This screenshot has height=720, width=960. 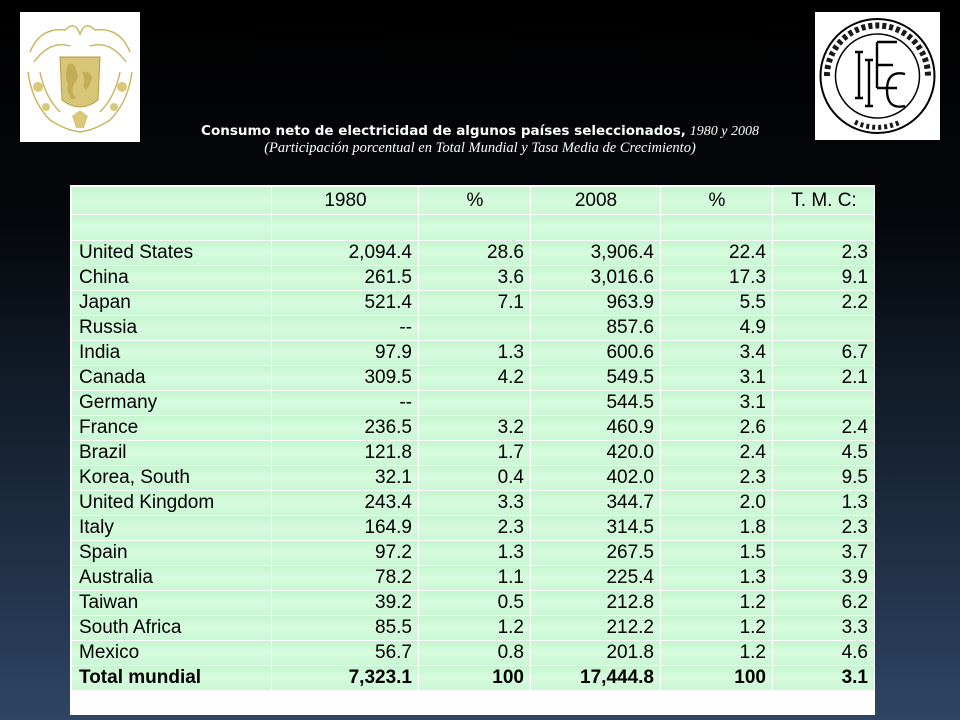 I want to click on value-cell: 3.9, so click(x=823, y=578).